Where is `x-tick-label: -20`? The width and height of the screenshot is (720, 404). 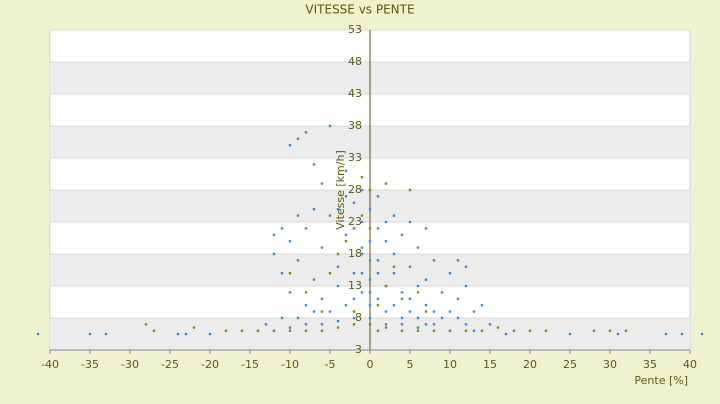 x-tick-label: -20 is located at coordinates (210, 364).